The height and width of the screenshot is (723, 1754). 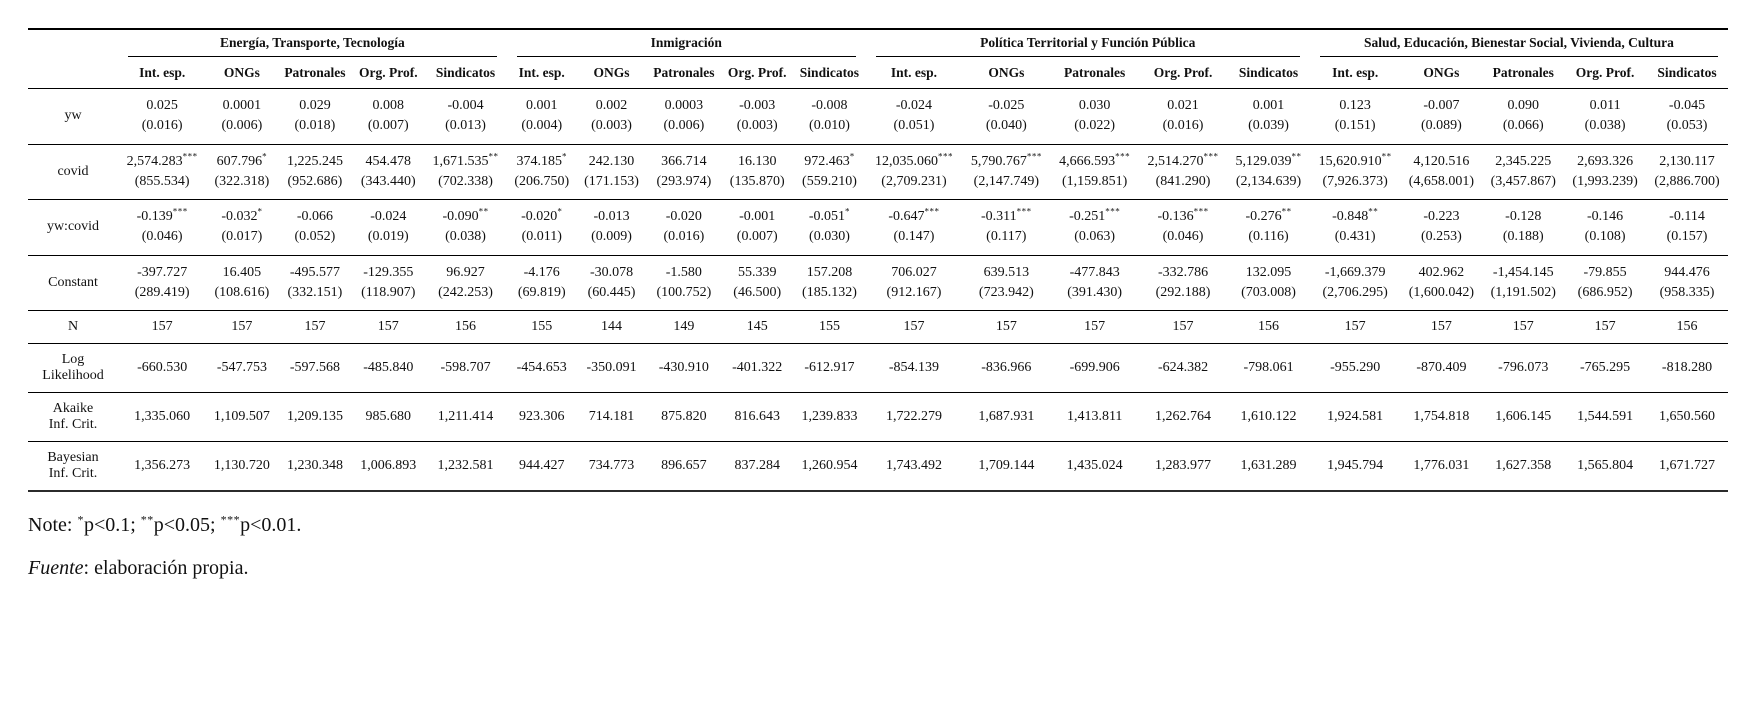 What do you see at coordinates (388, 293) in the screenshot?
I see `standard-error-value: (118.907)` at bounding box center [388, 293].